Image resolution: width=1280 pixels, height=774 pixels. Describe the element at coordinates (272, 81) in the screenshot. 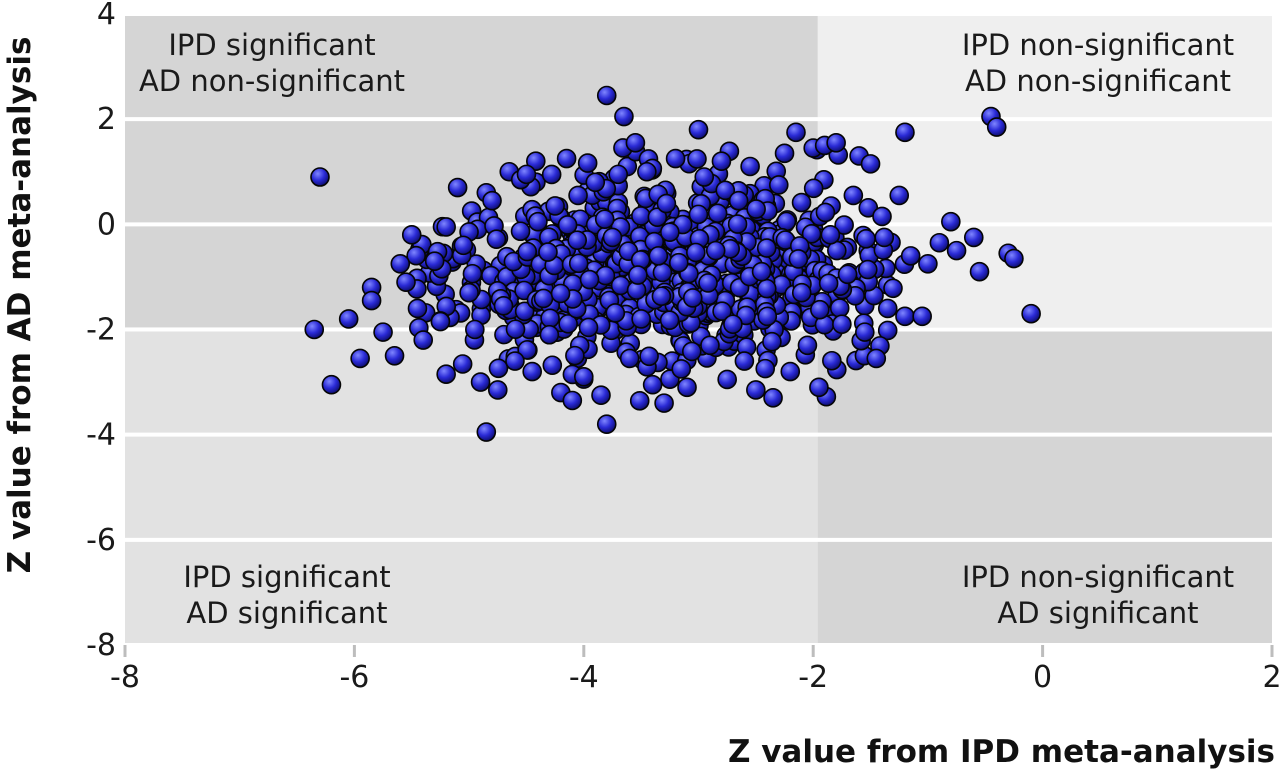

I see `quadrant-label-line2: AD non-significant` at that location.